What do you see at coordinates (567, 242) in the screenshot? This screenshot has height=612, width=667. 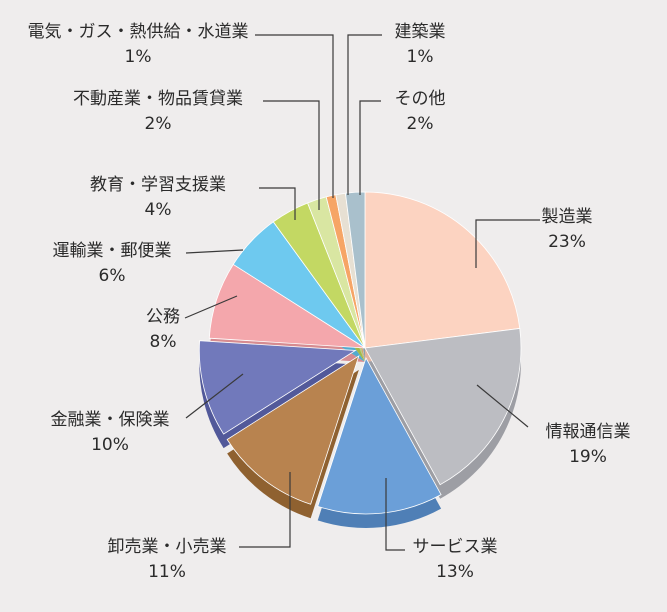 I see `slice-value-0: 23%` at bounding box center [567, 242].